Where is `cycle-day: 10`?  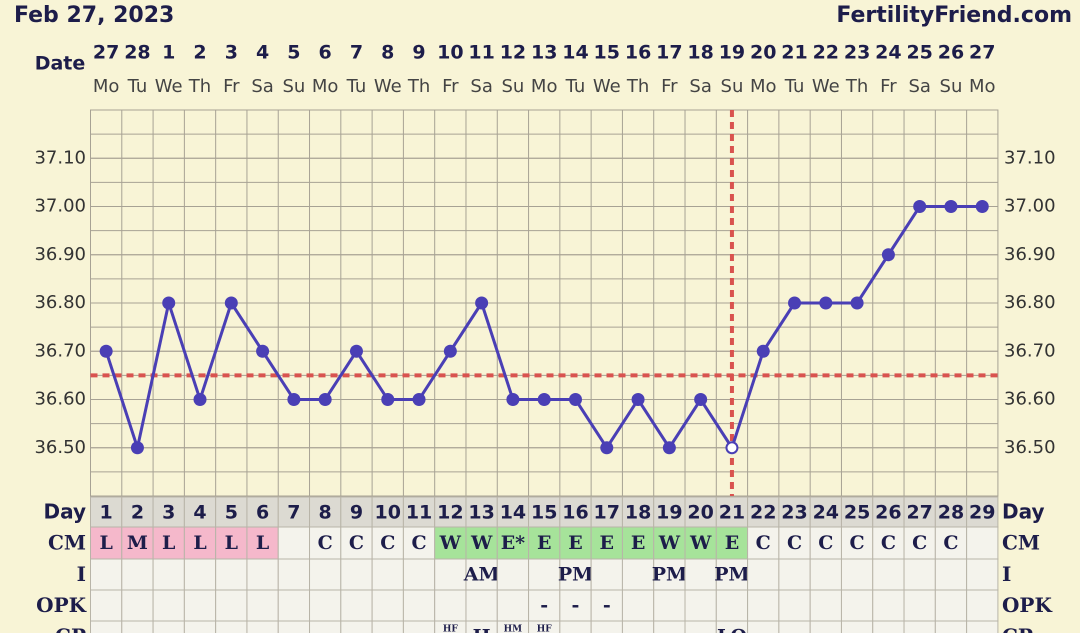 cycle-day: 10 is located at coordinates (388, 513).